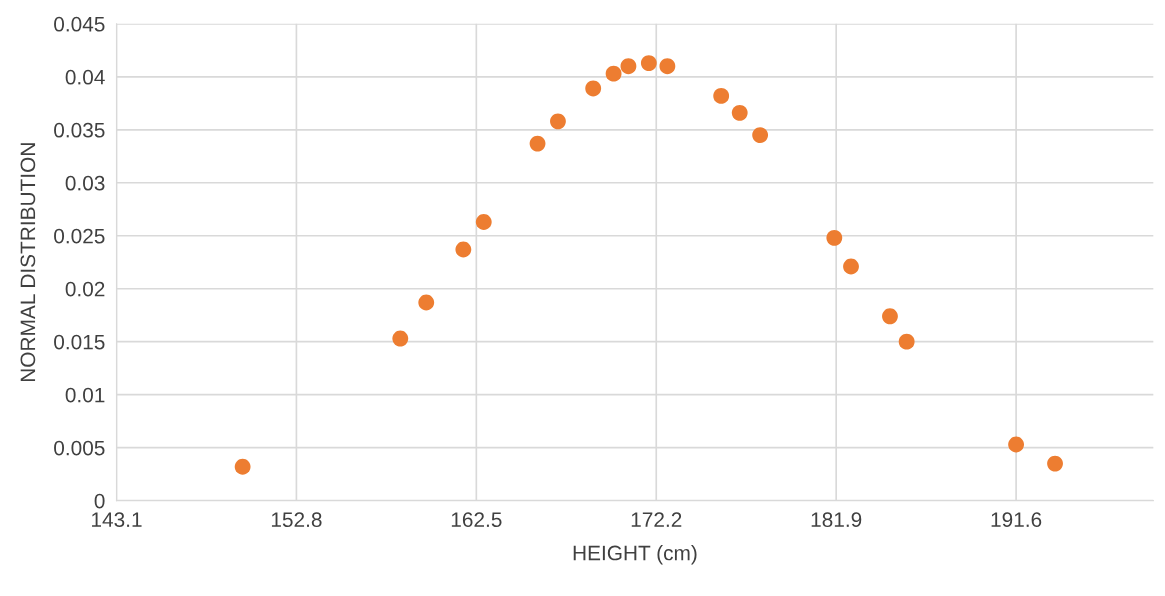  What do you see at coordinates (85, 183) in the screenshot?
I see `y-tick-label: 0.03` at bounding box center [85, 183].